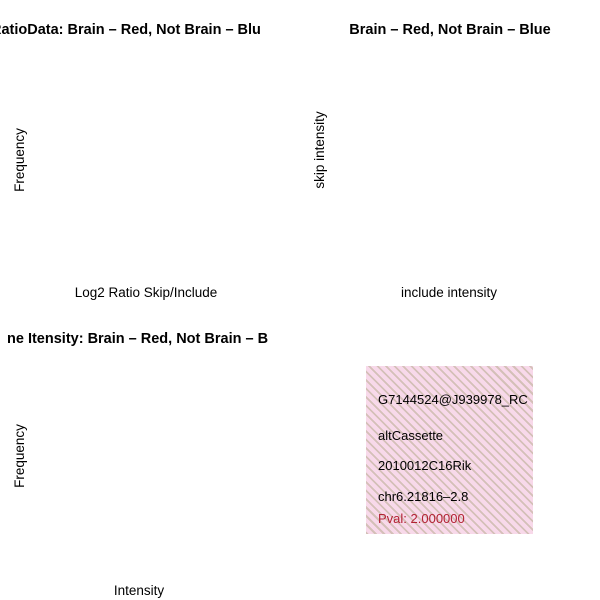  I want to click on gene-probe-id: G7144524@J939978_RC, so click(453, 399).